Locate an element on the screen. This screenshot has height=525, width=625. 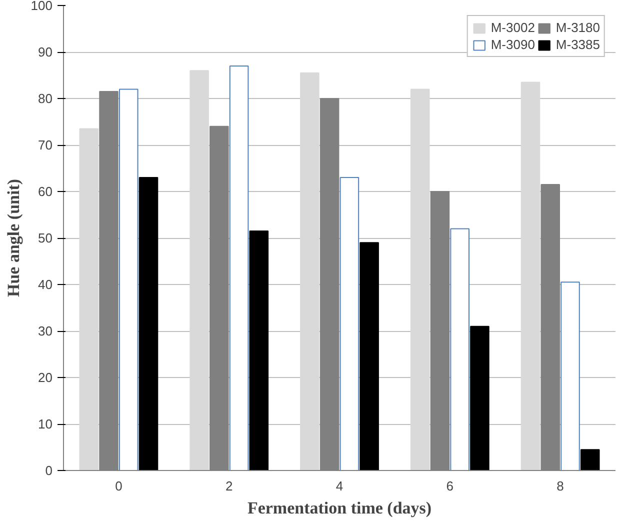
y-tick-label: 20 is located at coordinates (45, 377).